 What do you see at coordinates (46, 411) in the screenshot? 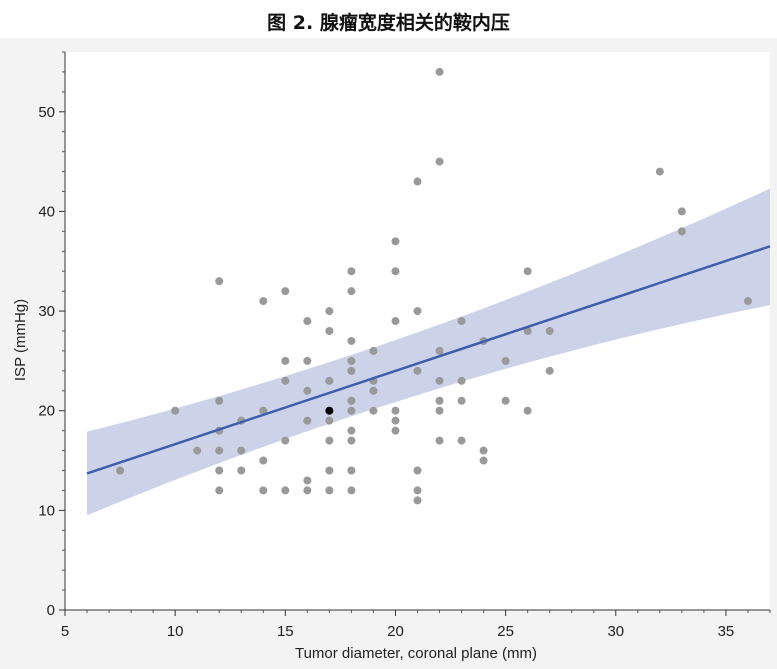
I see `y-tick-label: 20` at bounding box center [46, 411].